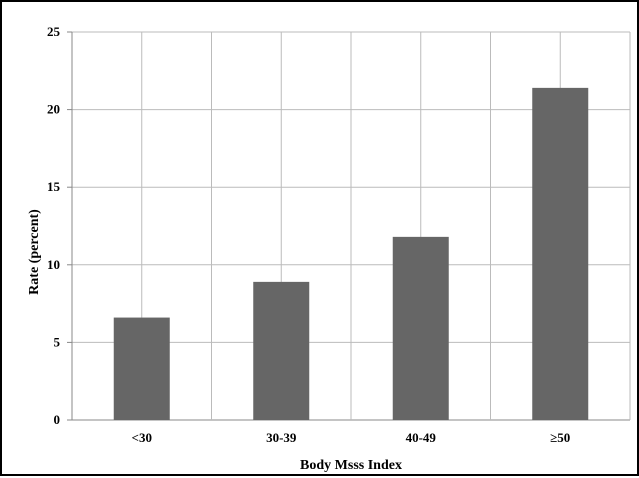  I want to click on x-tick-label: 30-39, so click(281, 437).